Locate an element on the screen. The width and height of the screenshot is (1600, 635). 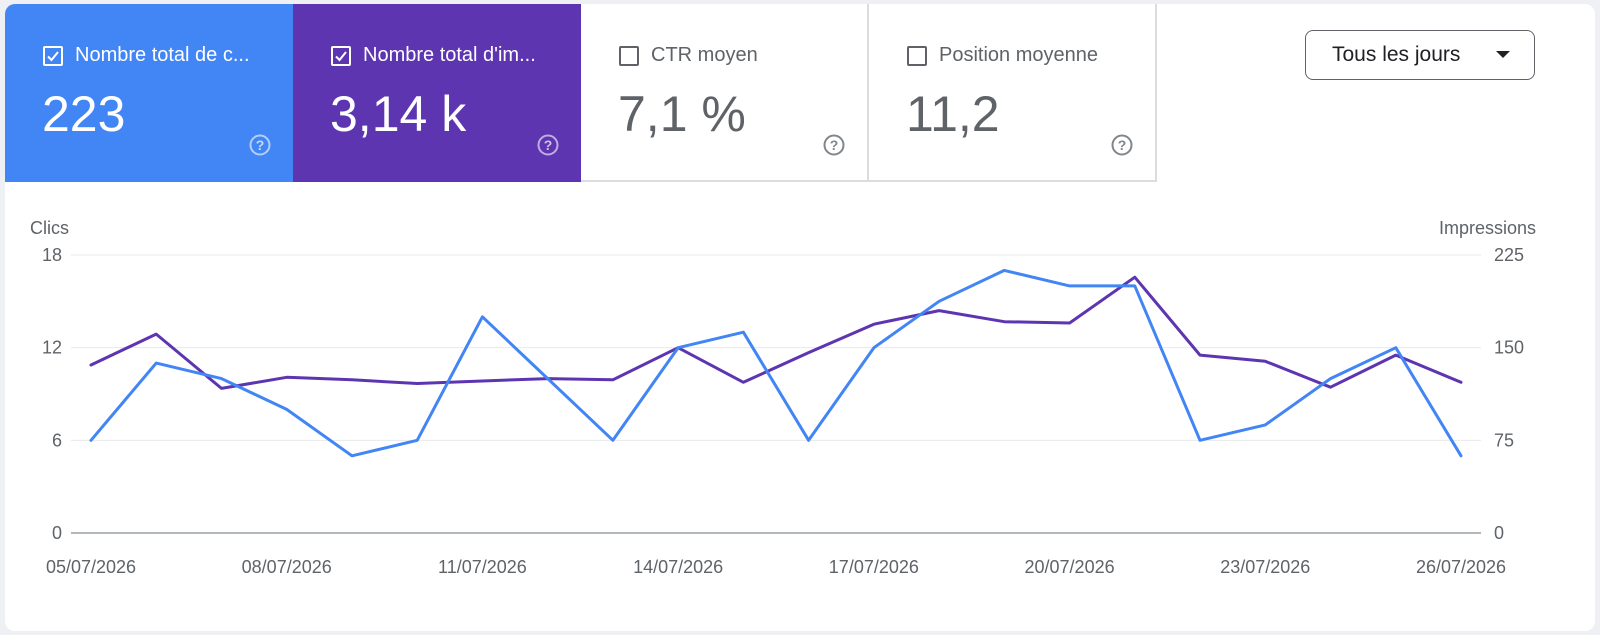
date-granularity-dropdown: Tous les jours is located at coordinates (1420, 55).